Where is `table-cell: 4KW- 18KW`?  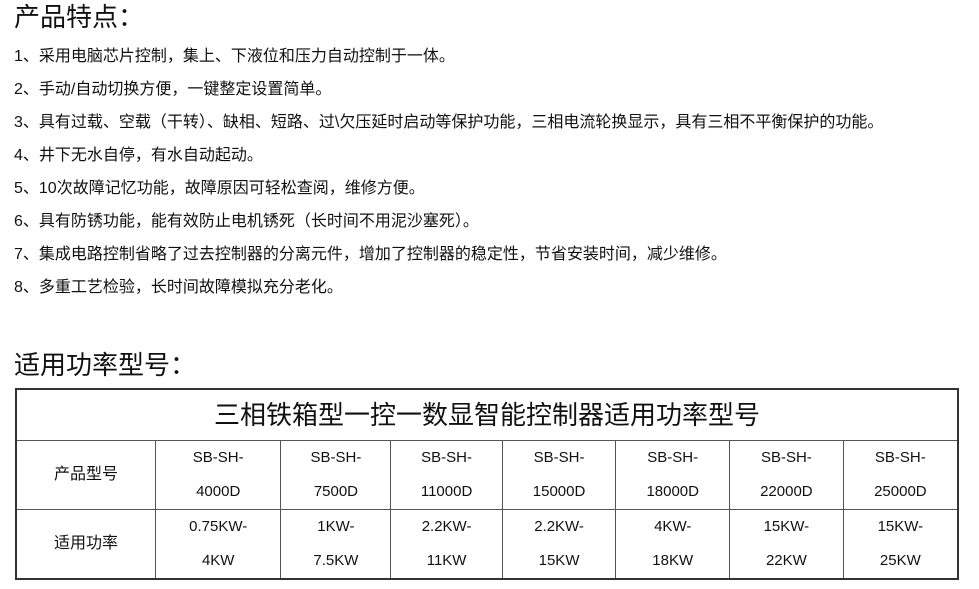
table-cell: 4KW- 18KW is located at coordinates (673, 544).